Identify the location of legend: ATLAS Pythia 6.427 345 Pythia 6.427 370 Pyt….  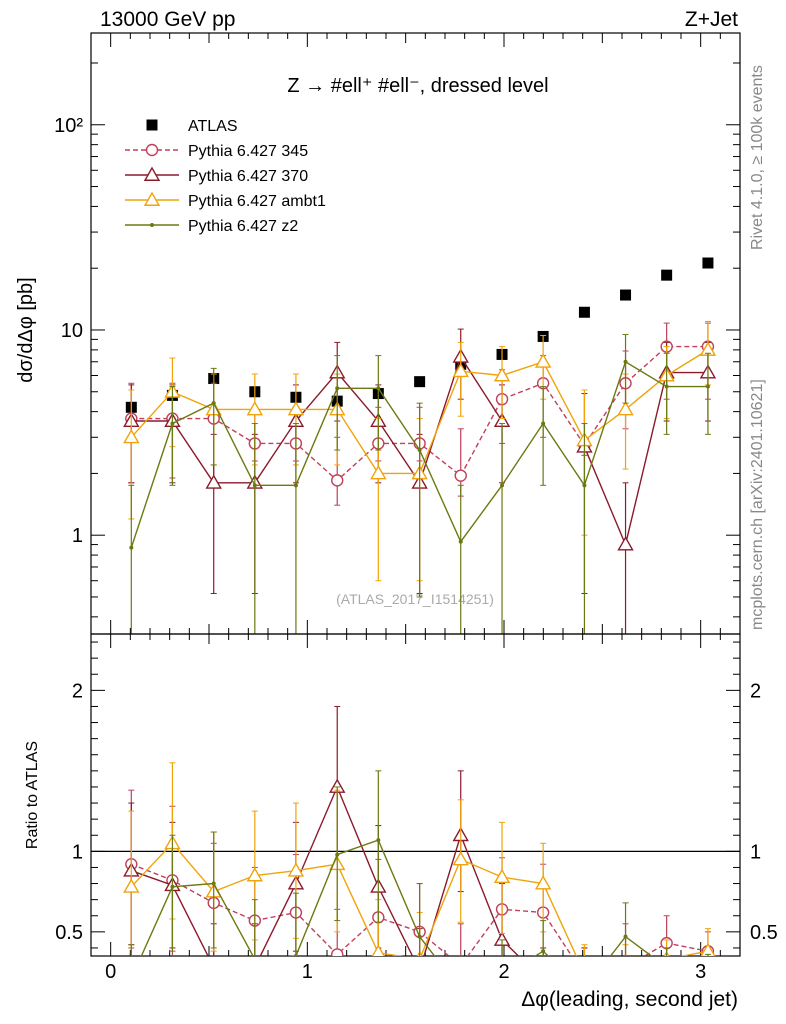
(225, 176).